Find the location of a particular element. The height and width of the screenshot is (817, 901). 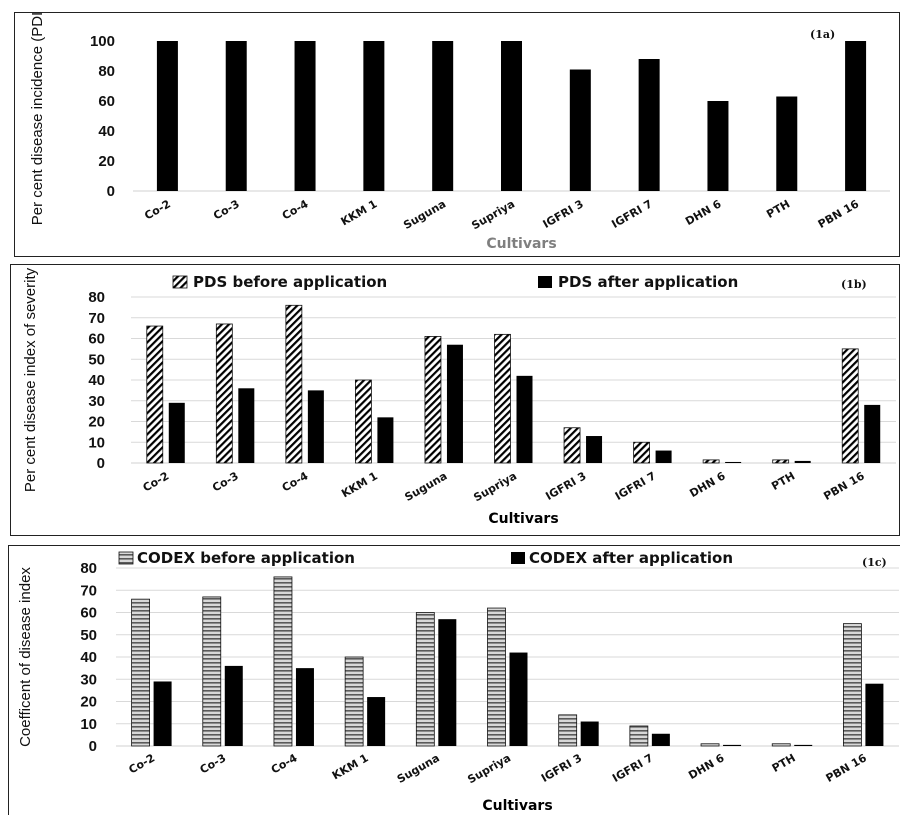

y-tick-label: 50 is located at coordinates (96, 359).